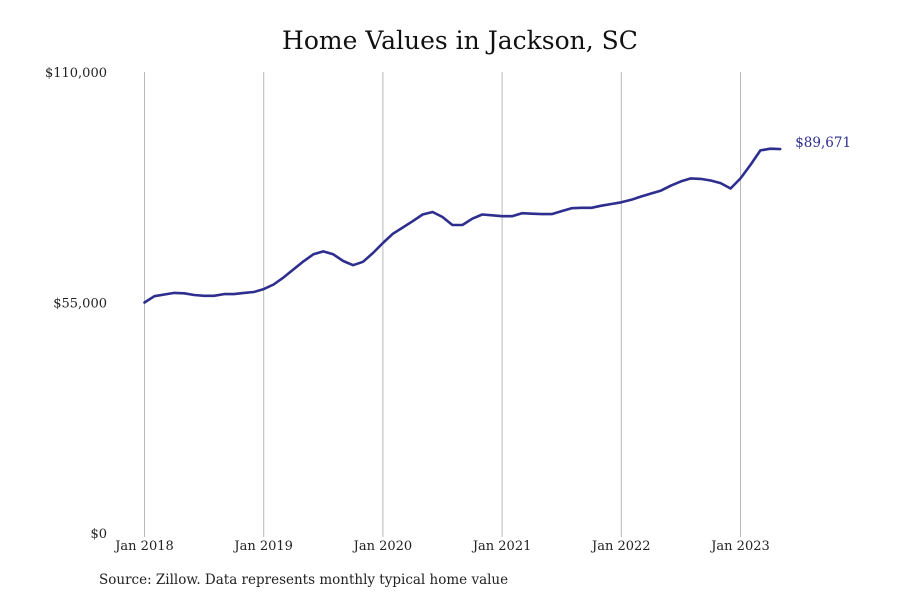 The width and height of the screenshot is (900, 600). Describe the element at coordinates (262, 546) in the screenshot. I see `x-tick-label: Jan 2019` at that location.